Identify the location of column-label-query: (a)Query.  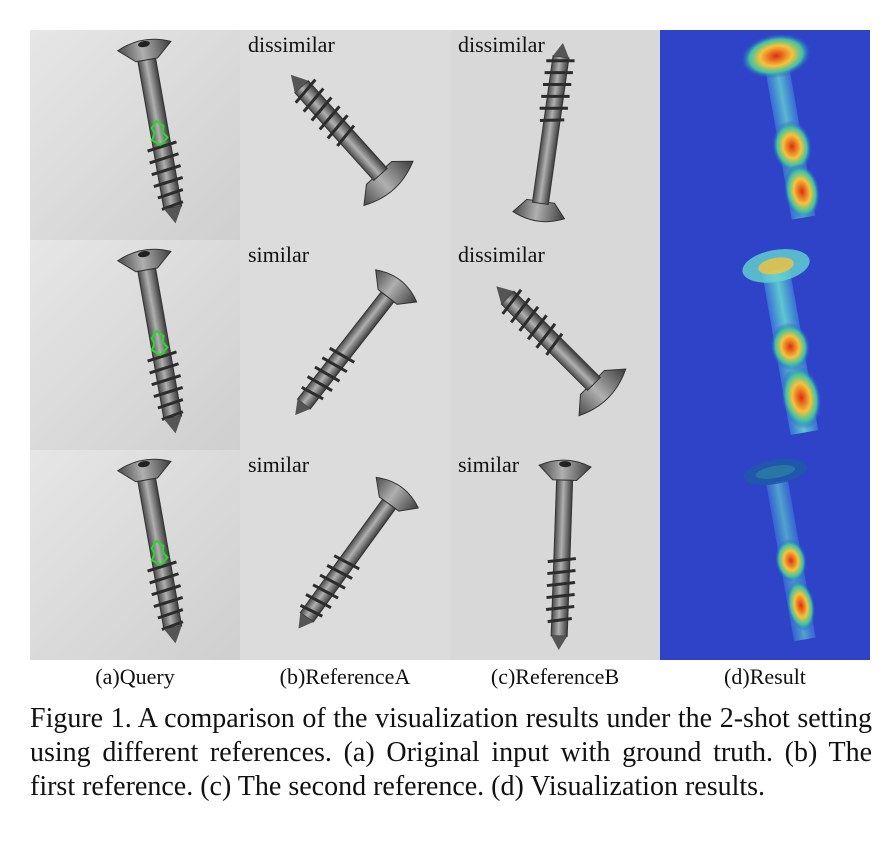
(135, 676).